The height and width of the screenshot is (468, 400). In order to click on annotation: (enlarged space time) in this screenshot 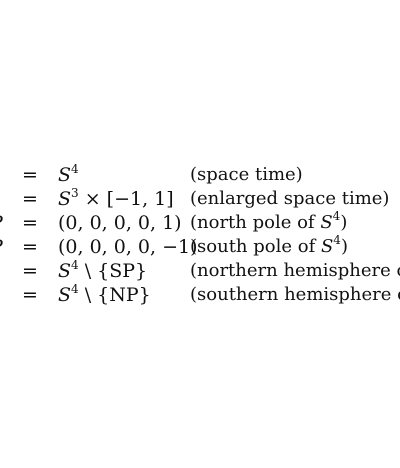, I will do `click(290, 198)`.